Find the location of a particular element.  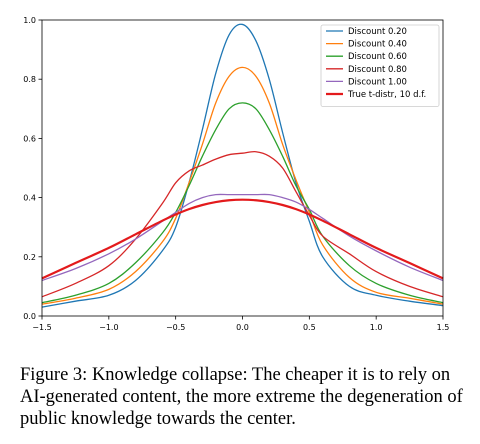

x-tick-label: 1.0 is located at coordinates (376, 327).